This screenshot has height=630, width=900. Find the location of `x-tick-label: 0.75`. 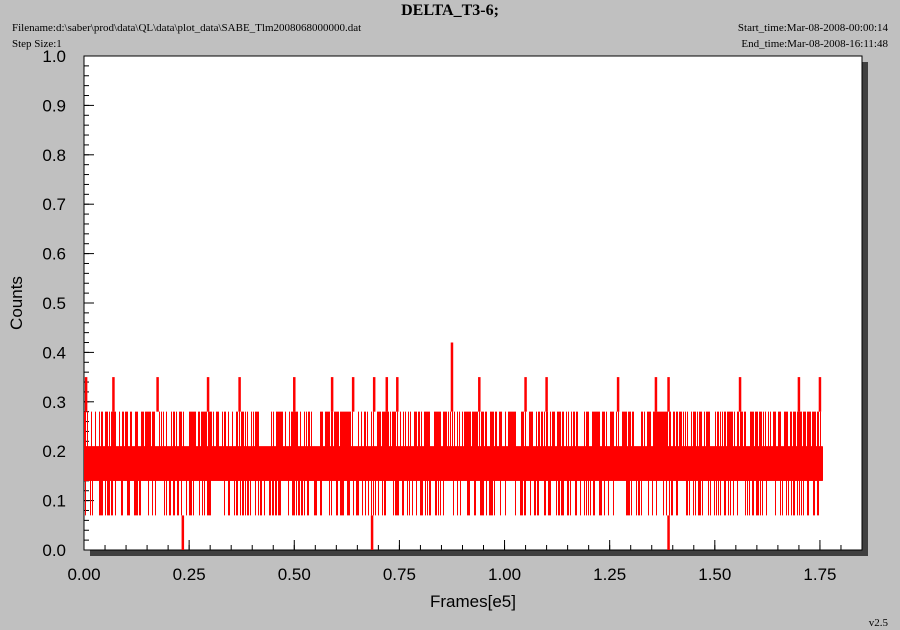

x-tick-label: 0.75 is located at coordinates (399, 574).